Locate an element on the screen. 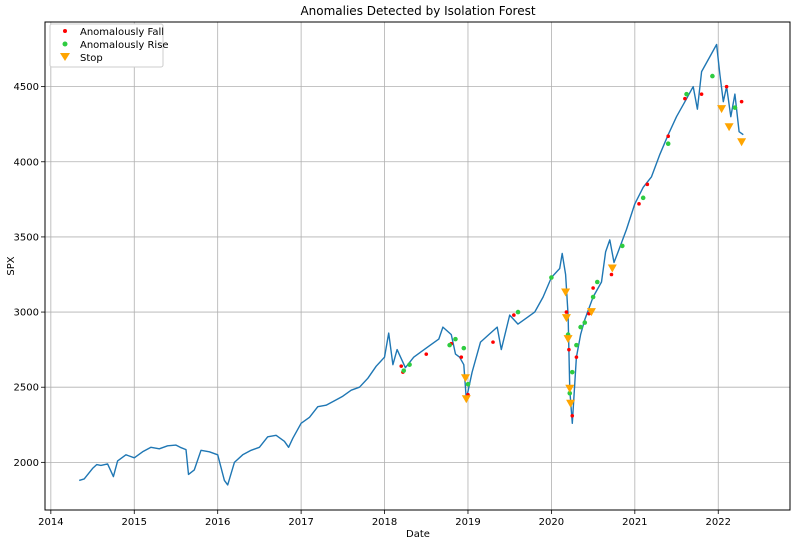  legend-rise-label: Anomalously Rise is located at coordinates (124, 45).